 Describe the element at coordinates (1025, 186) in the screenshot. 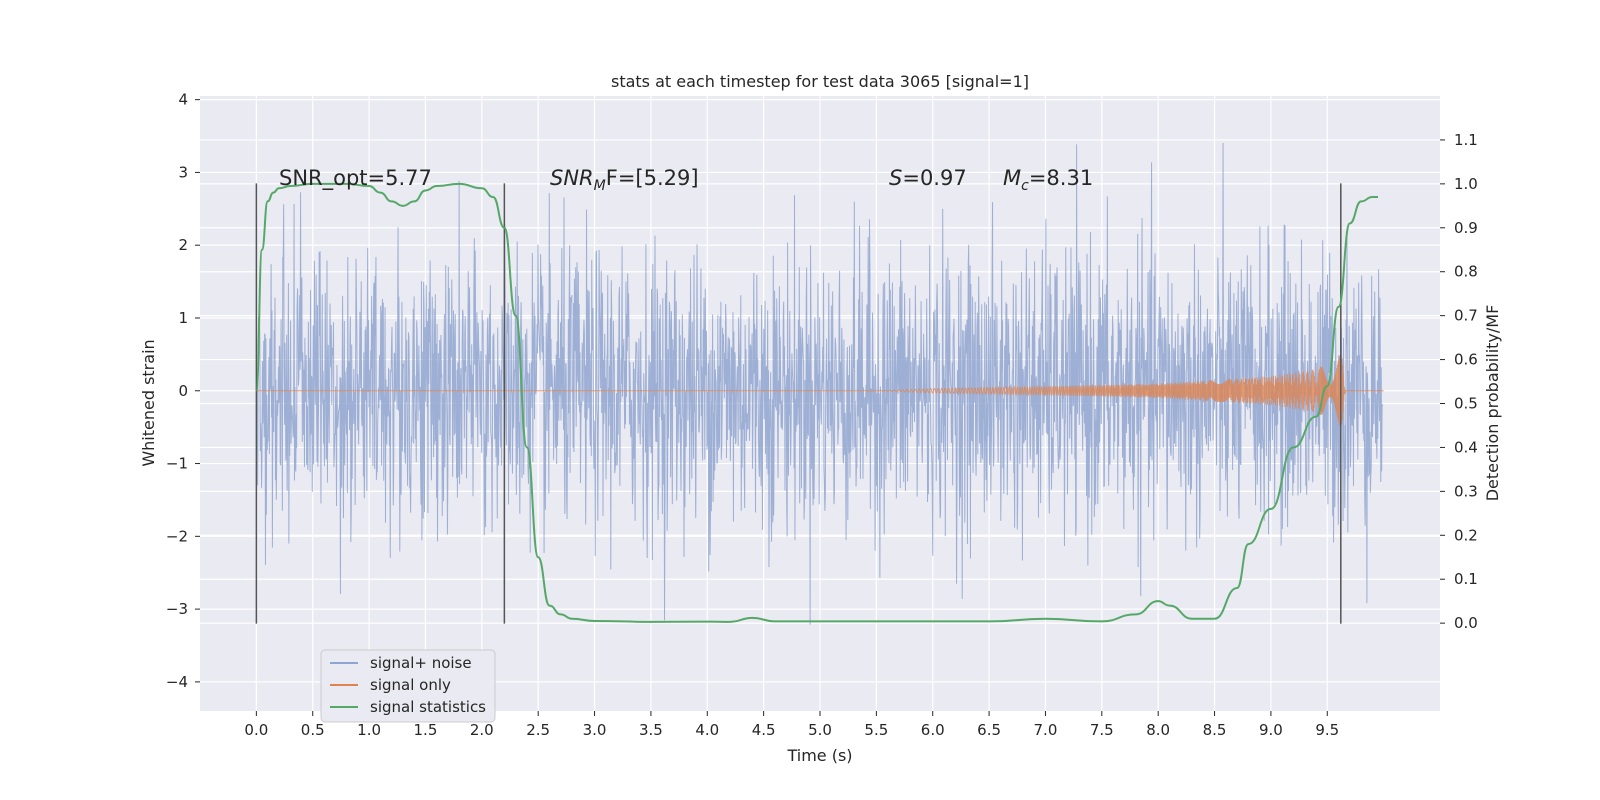

I see `annotation-mc-sub: c` at that location.